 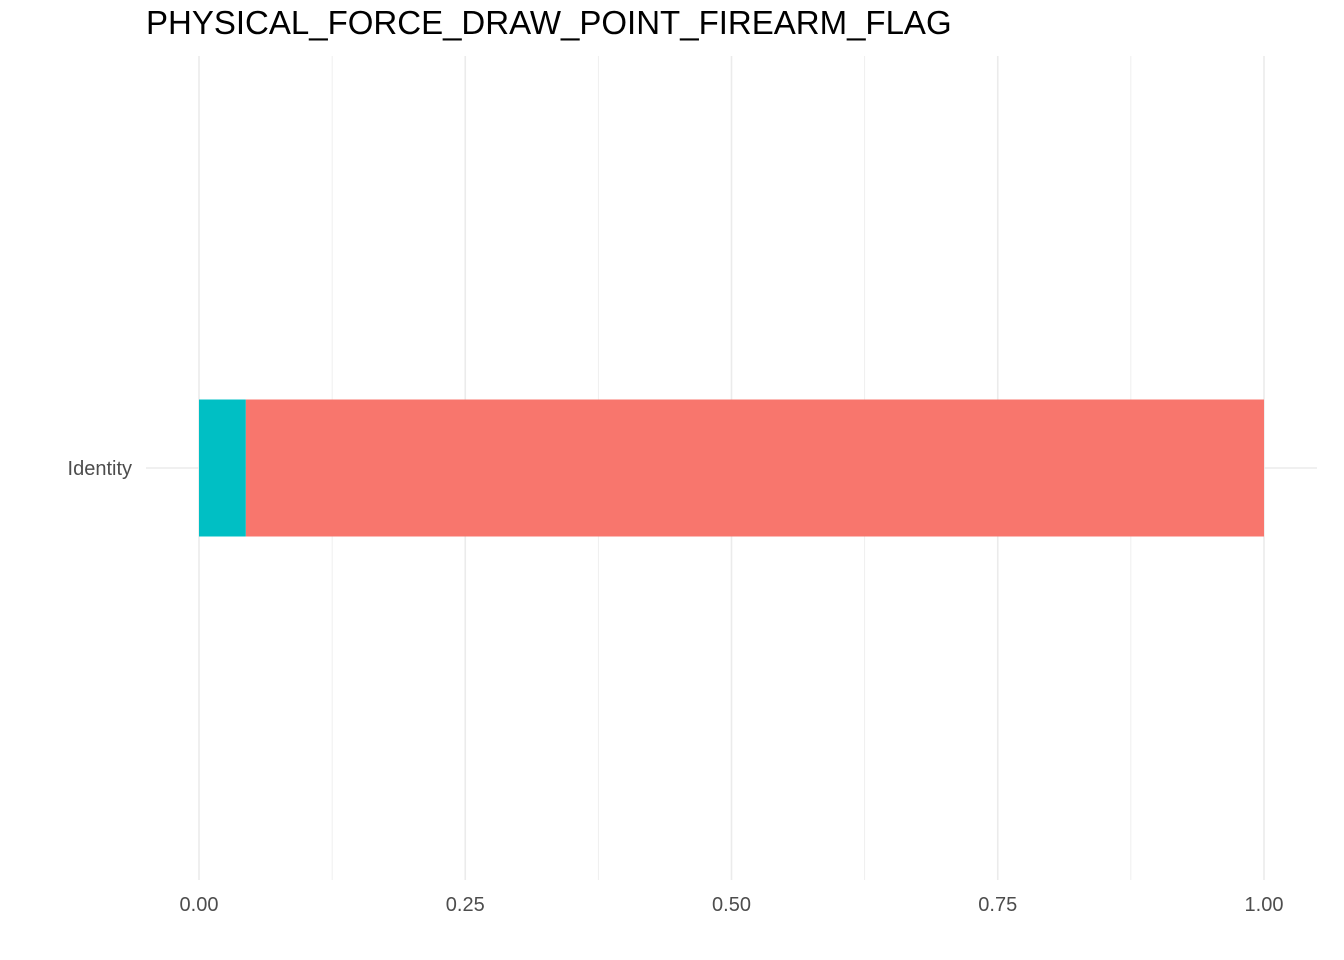 What do you see at coordinates (1264, 905) in the screenshot?
I see `x-tick-label: 1.00` at bounding box center [1264, 905].